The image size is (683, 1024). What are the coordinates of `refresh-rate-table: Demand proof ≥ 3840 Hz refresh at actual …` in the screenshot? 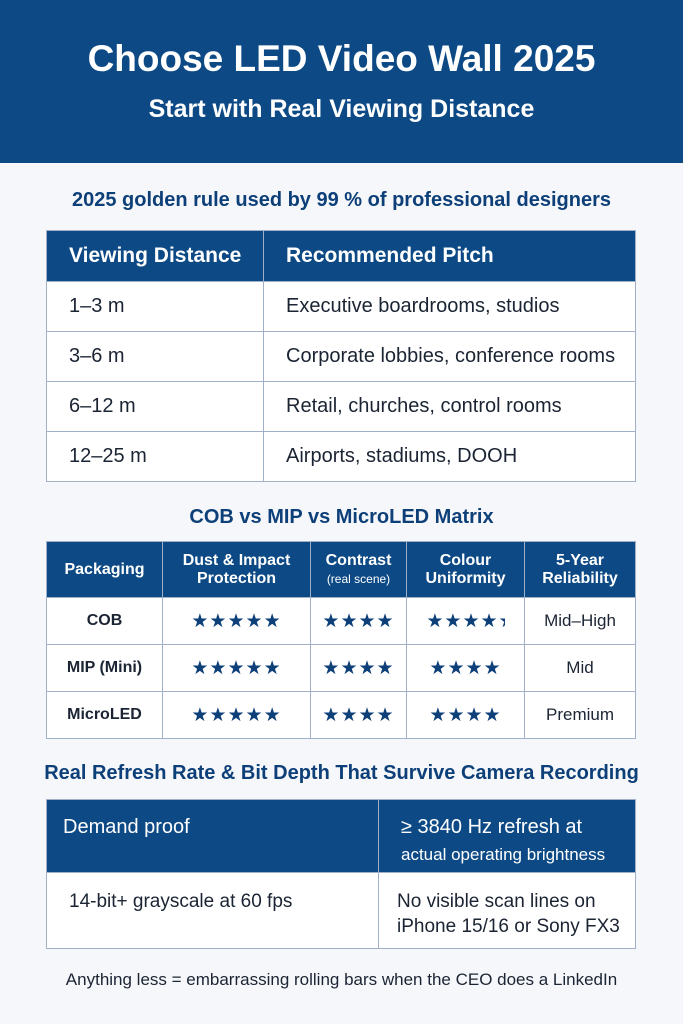 It's located at (341, 874).